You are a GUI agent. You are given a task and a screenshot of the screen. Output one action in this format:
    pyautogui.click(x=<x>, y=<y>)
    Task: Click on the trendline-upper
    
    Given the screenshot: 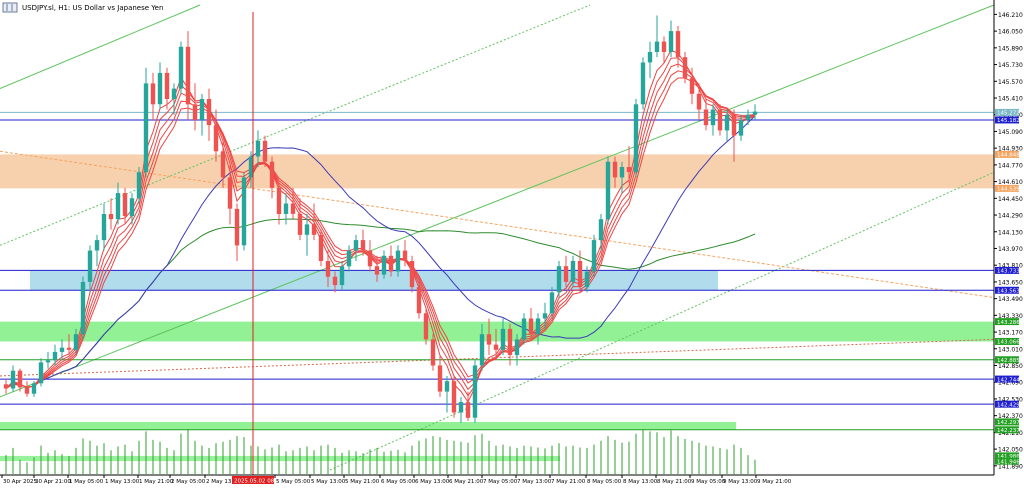 What is the action you would take?
    pyautogui.click(x=100, y=47)
    